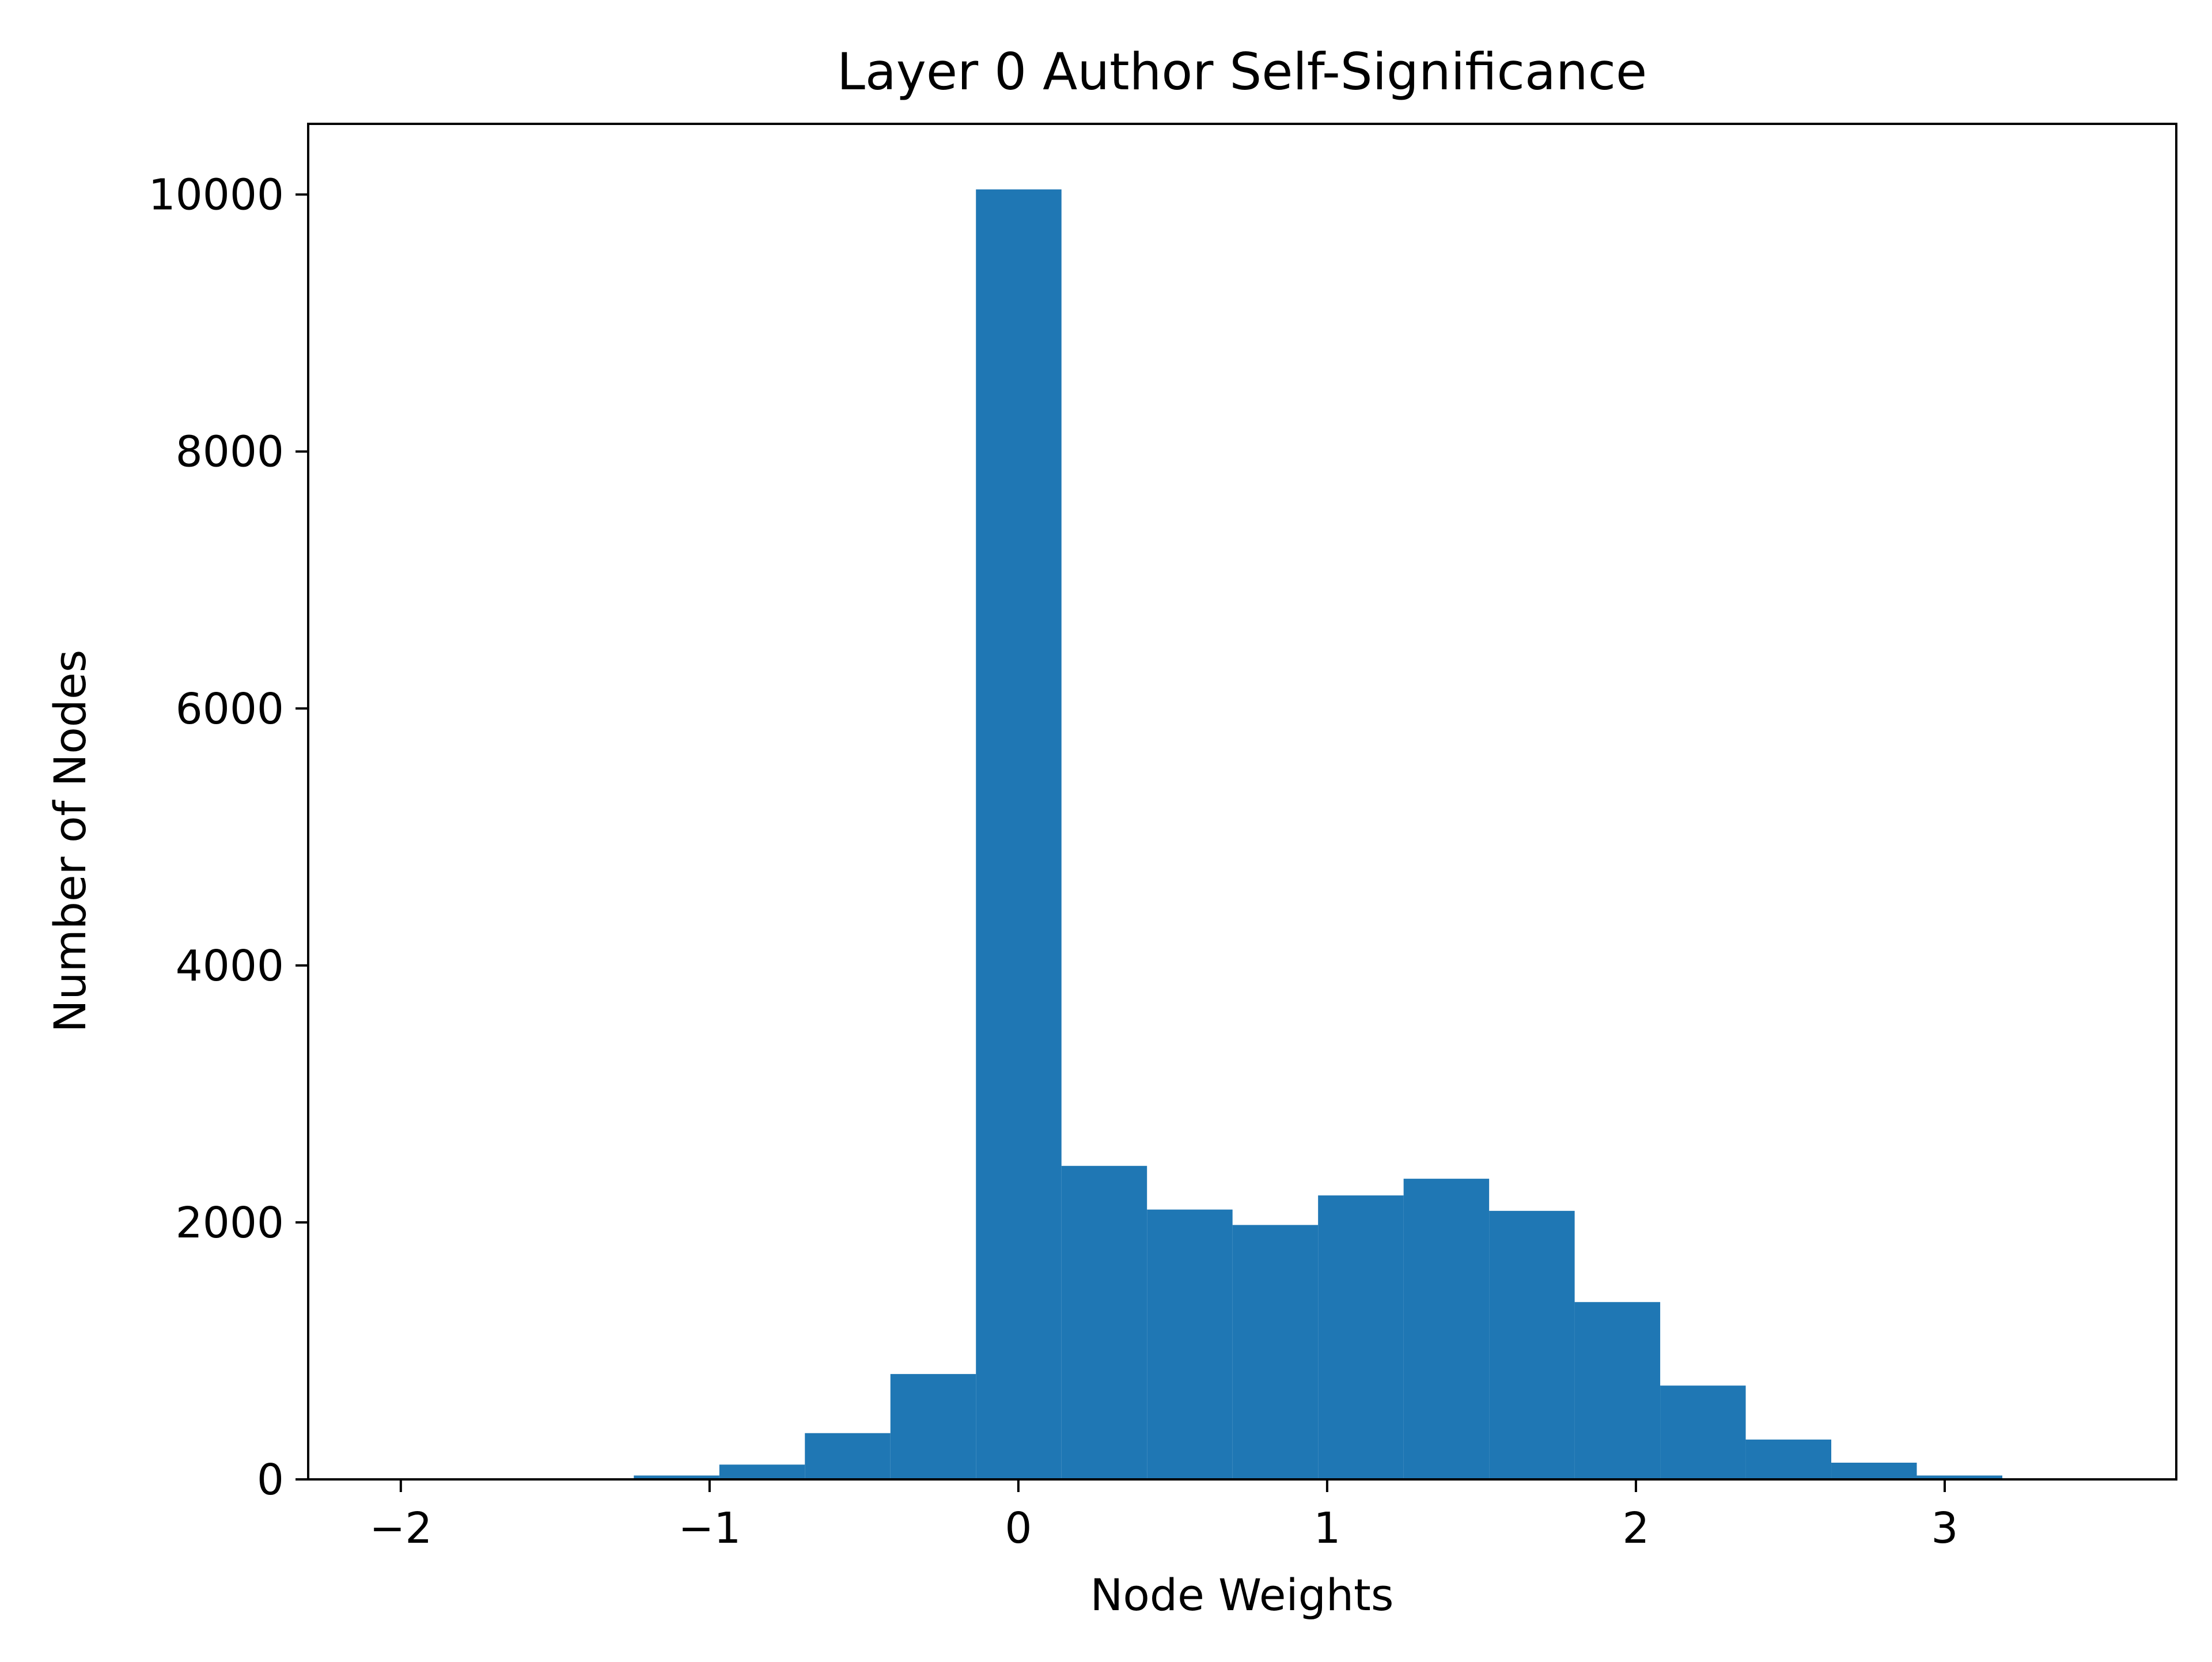 The height and width of the screenshot is (1662, 2212). I want to click on y-tick-label: 2000, so click(230, 1223).